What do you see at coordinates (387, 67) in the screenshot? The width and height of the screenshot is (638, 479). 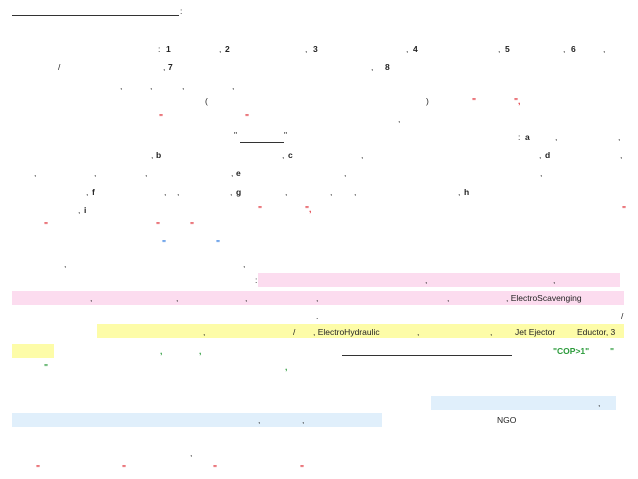 I see `list-item-8: 8` at bounding box center [387, 67].